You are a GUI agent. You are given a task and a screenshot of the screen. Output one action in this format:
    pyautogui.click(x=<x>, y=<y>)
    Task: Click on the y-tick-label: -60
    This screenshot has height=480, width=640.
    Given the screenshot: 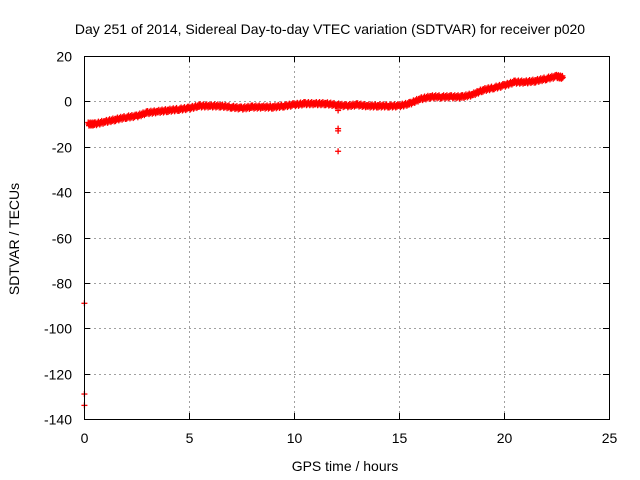 What is the action you would take?
    pyautogui.click(x=62, y=239)
    